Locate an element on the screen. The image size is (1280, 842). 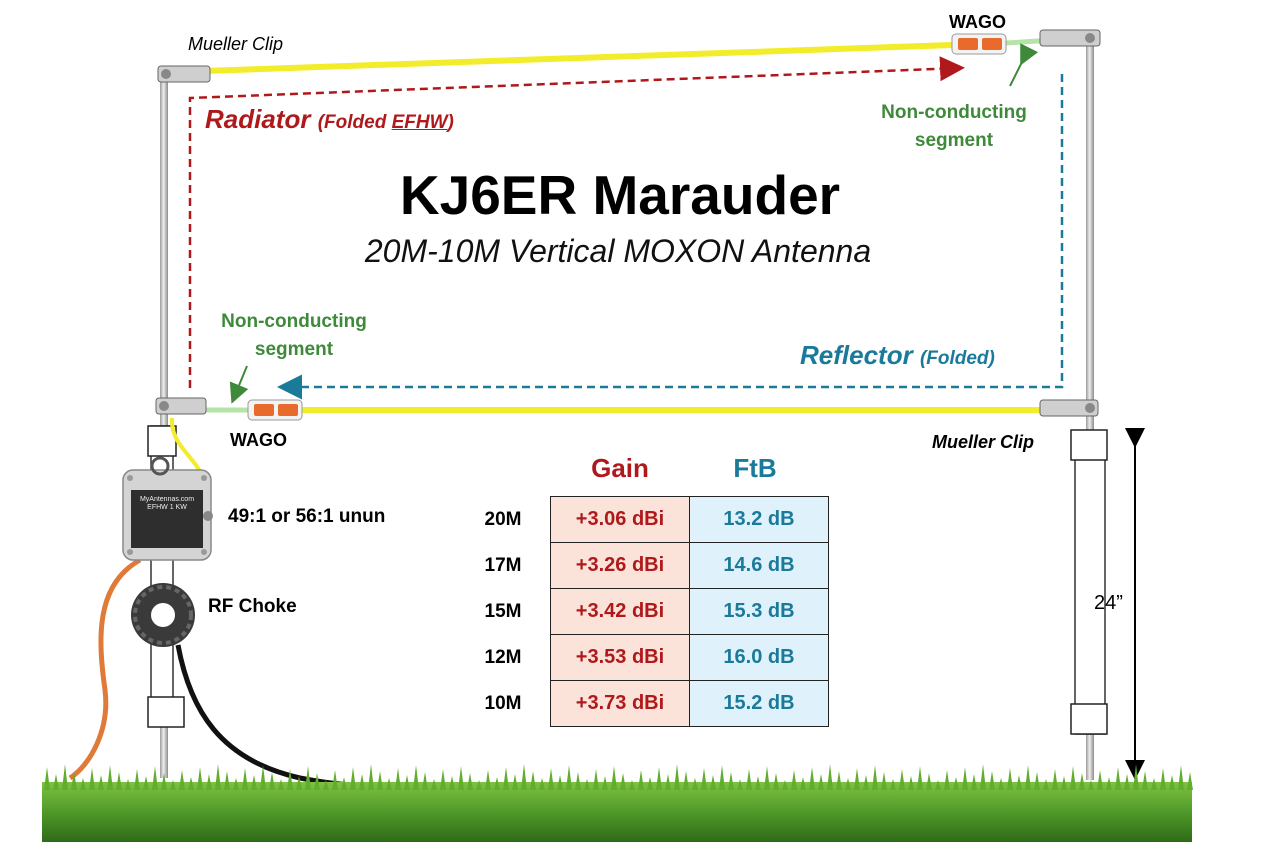
mueller-clip-top-left is located at coordinates (184, 74).